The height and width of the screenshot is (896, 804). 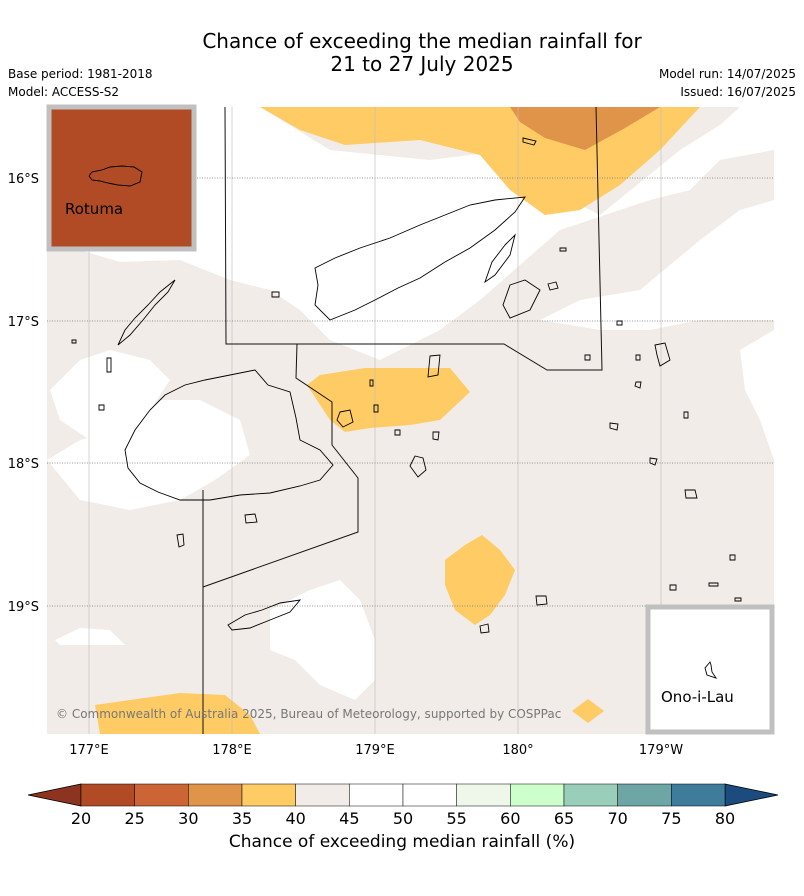 What do you see at coordinates (54, 795) in the screenshot?
I see `colorbar-under-arrow` at bounding box center [54, 795].